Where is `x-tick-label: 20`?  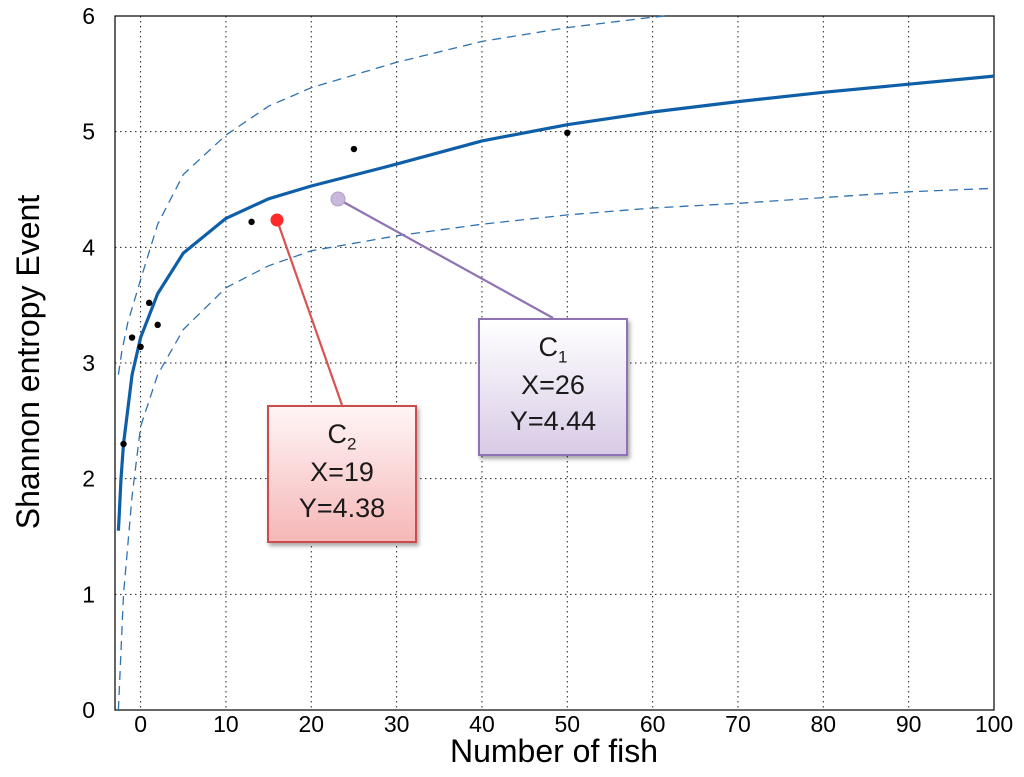
x-tick-label: 20 is located at coordinates (311, 724).